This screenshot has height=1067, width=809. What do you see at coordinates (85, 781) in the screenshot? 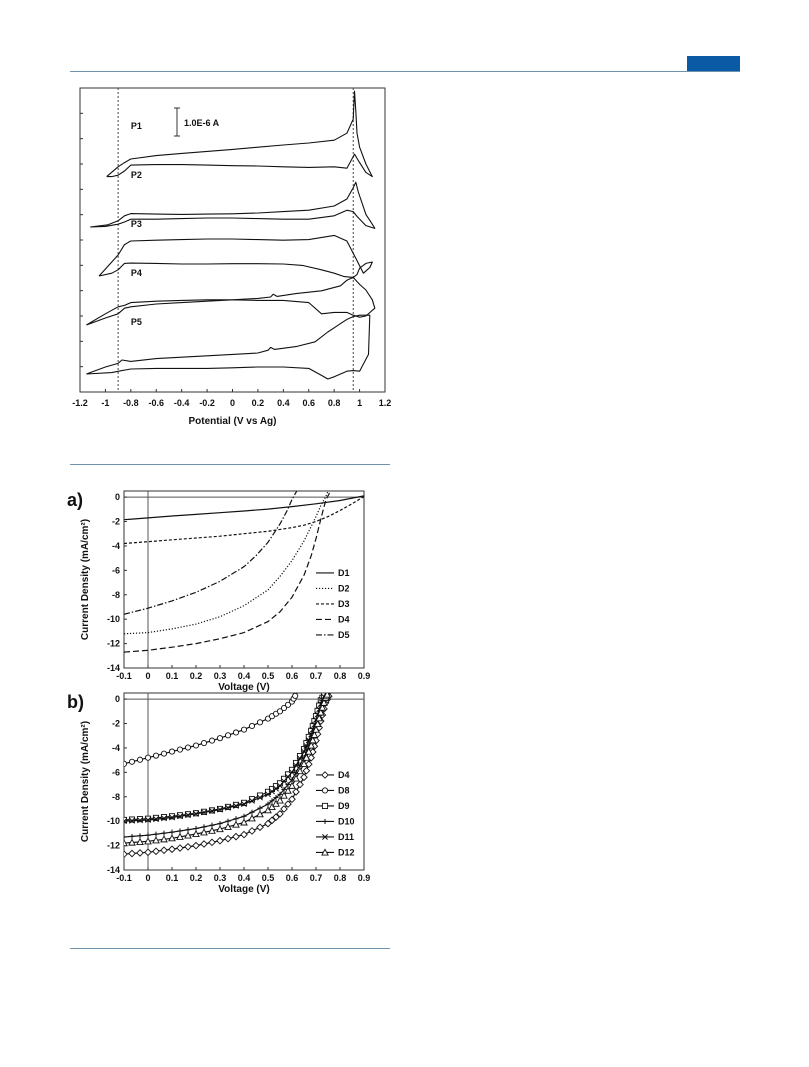
I see `jv-b-y-axis-label: Current Density (mA/cm²)` at bounding box center [85, 781].